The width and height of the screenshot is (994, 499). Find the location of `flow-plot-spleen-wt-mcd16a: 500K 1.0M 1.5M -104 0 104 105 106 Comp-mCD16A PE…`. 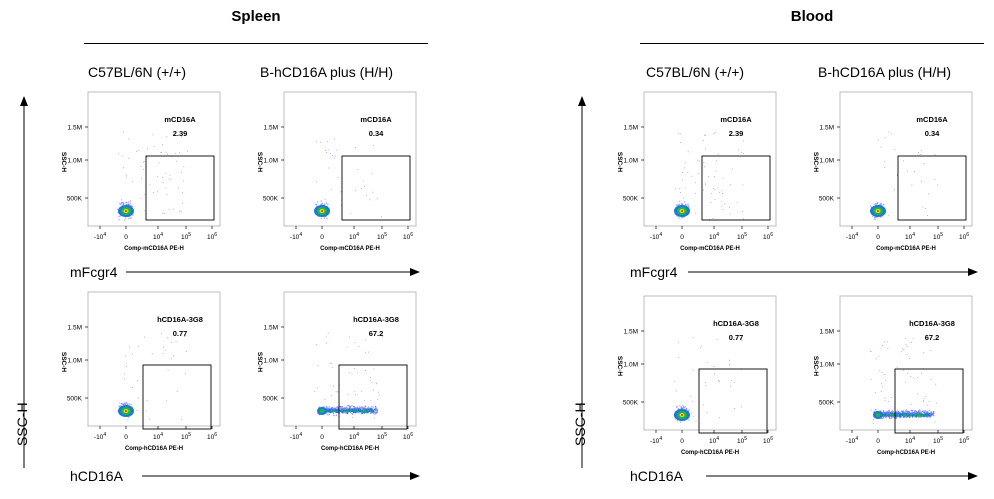

flow-plot-spleen-wt-mcd16a: 500K 1.0M 1.5M -104 0 104 105 106 Comp-mCD16A PE… is located at coordinates (140, 171).